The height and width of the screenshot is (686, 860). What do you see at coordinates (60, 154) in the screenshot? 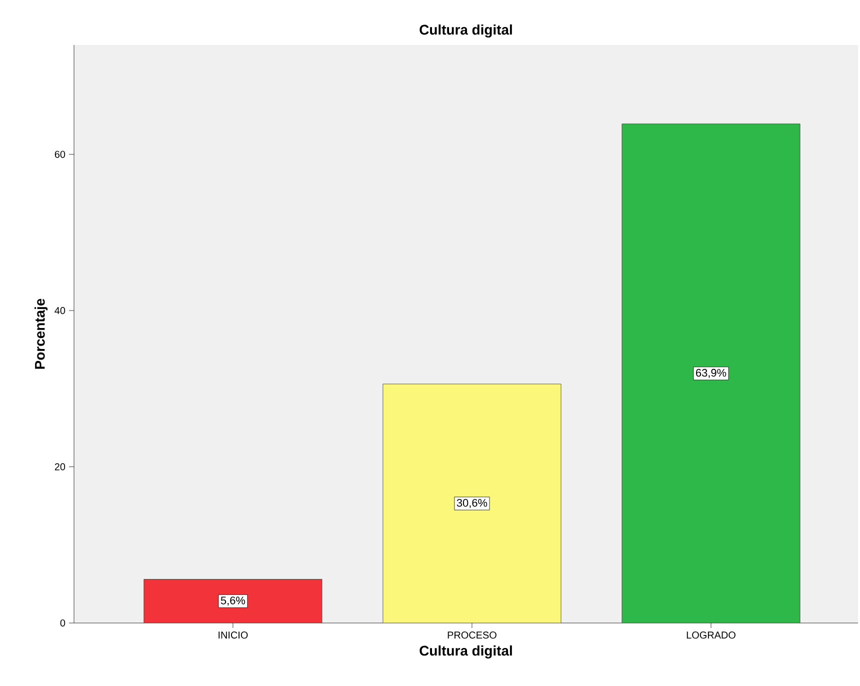
I see `y-tick-label: 60` at bounding box center [60, 154].